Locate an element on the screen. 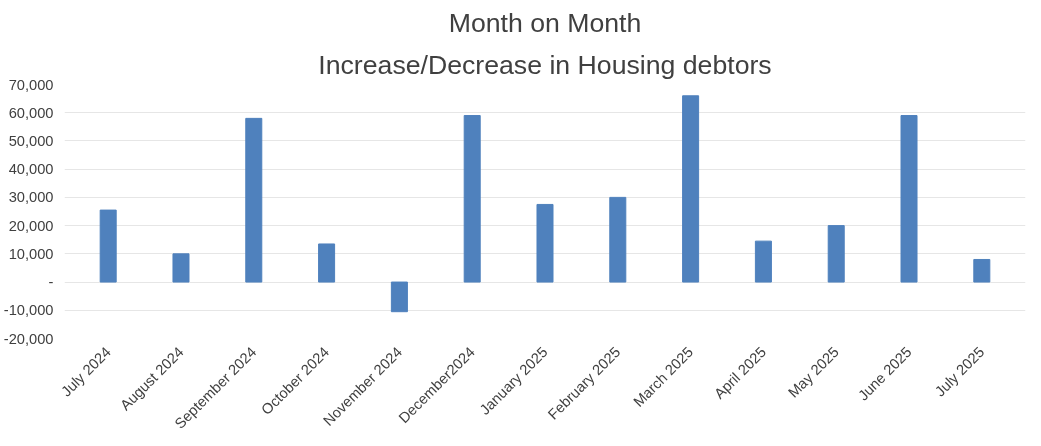 The image size is (1041, 446). y-tick-label: 20,000 is located at coordinates (31, 225).